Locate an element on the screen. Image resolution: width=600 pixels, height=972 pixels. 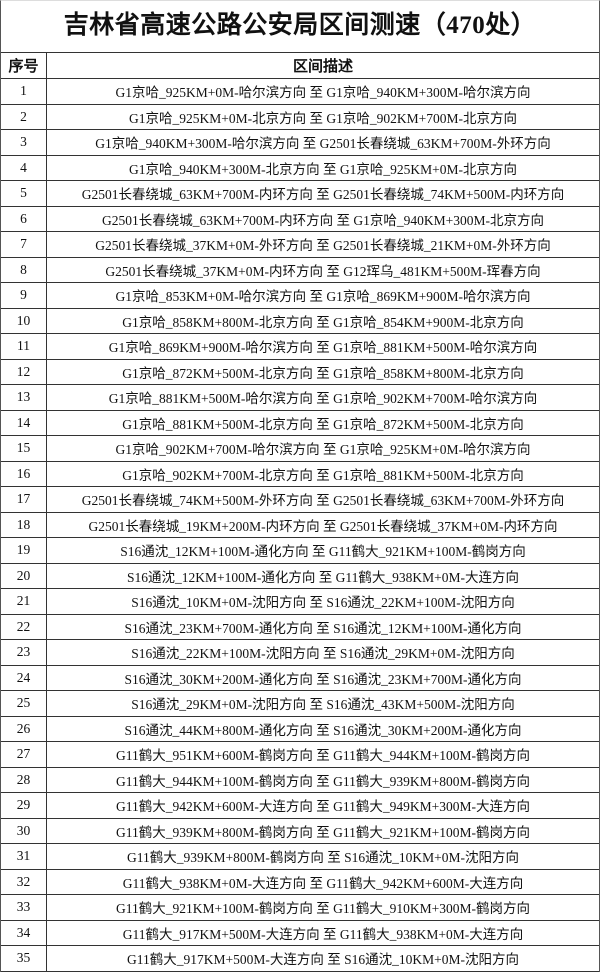
row-index-cell: 34 is located at coordinates (24, 932).